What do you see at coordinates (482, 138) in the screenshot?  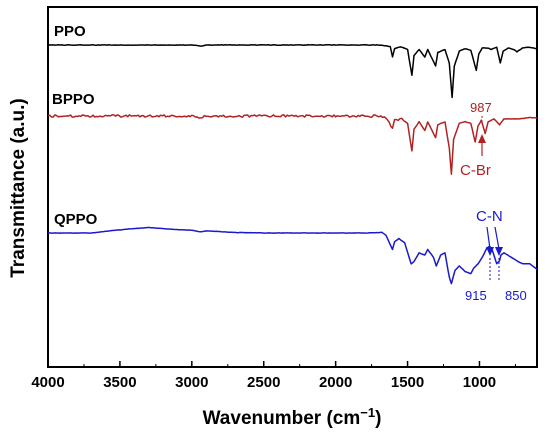 I see `annotation-cbr-arrowhead` at bounding box center [482, 138].